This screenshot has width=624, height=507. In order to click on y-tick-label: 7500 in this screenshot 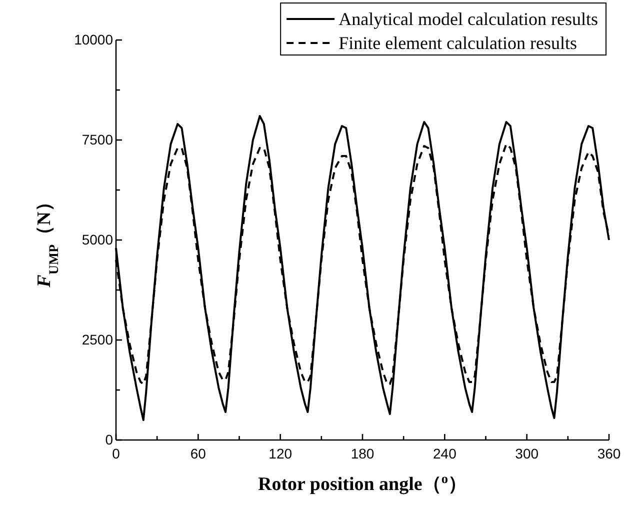, I will do `click(98, 139)`.